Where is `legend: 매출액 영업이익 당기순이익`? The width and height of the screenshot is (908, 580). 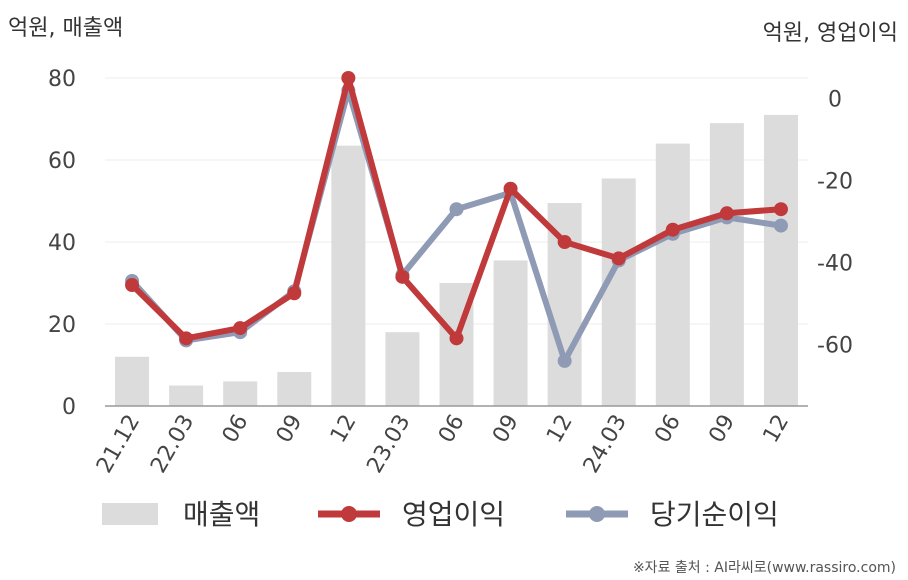
legend: 매출액 영업이익 당기순이익 is located at coordinates (440, 514).